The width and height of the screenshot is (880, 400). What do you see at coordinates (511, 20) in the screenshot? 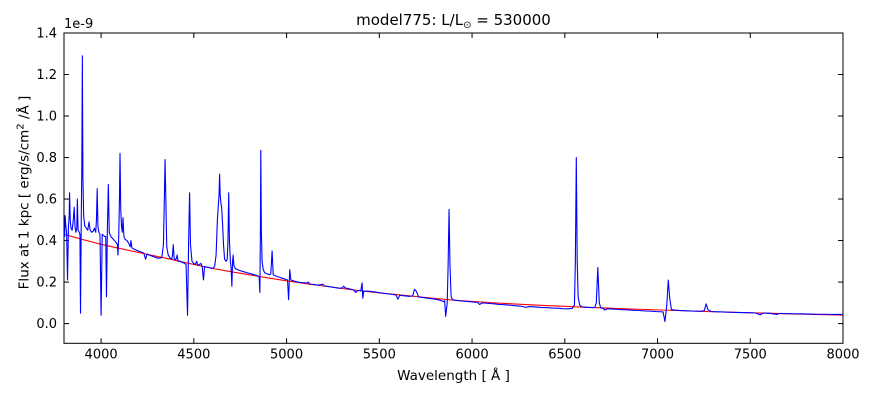
I see `chart-title-value: = 530000` at bounding box center [511, 20].